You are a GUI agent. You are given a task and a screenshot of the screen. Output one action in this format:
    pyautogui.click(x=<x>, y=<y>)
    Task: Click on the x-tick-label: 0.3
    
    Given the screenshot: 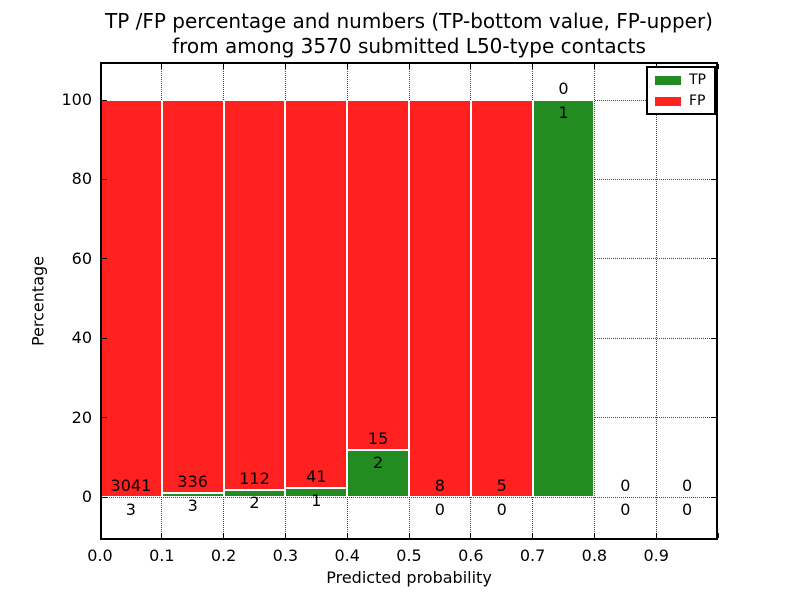 What is the action you would take?
    pyautogui.click(x=285, y=555)
    